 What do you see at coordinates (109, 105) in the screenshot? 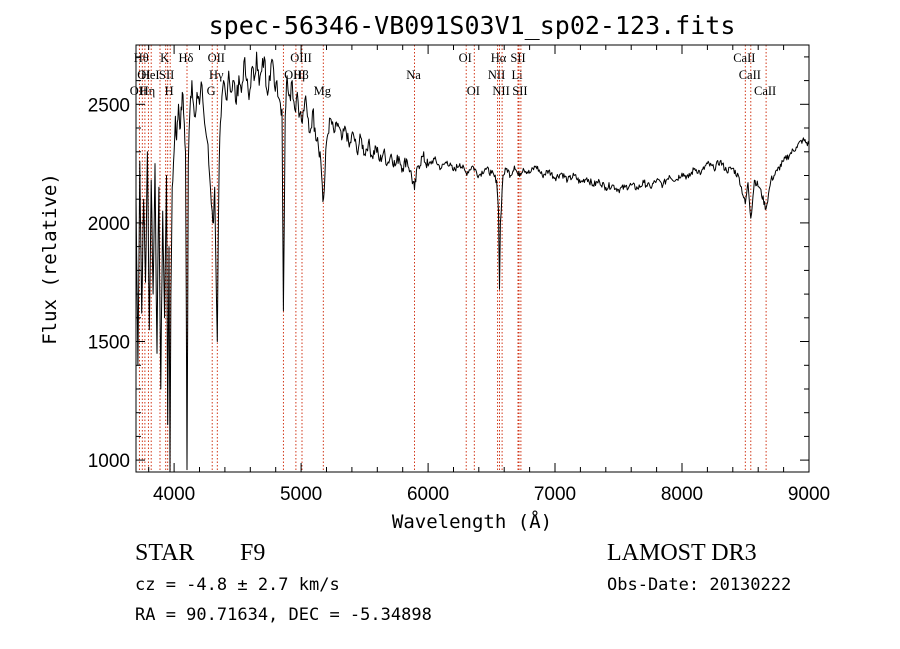
I see `y-tick-label: 2500` at bounding box center [109, 105].